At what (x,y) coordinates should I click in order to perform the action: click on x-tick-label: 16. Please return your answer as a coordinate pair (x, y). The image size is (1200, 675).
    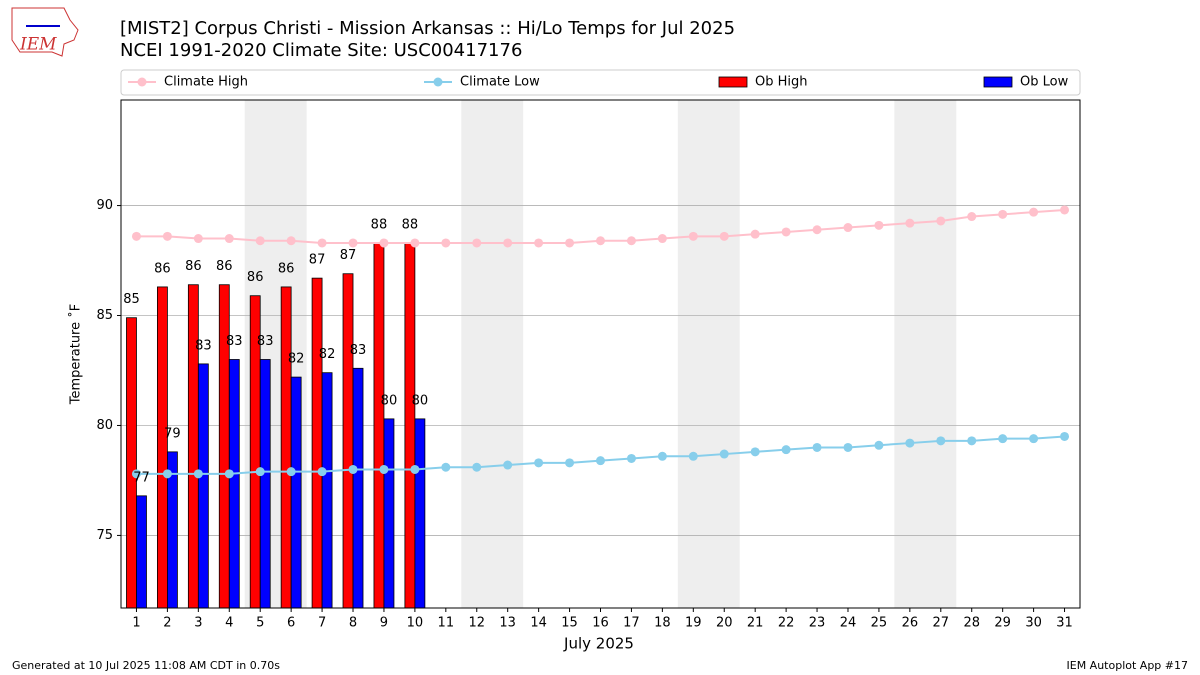
    Looking at the image, I should click on (600, 623).